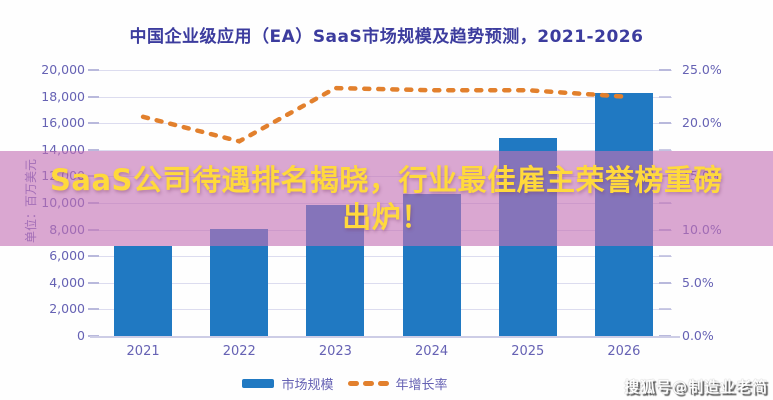 This screenshot has width=773, height=400. What do you see at coordinates (239, 351) in the screenshot?
I see `x-axis-label-2022: 2022` at bounding box center [239, 351].